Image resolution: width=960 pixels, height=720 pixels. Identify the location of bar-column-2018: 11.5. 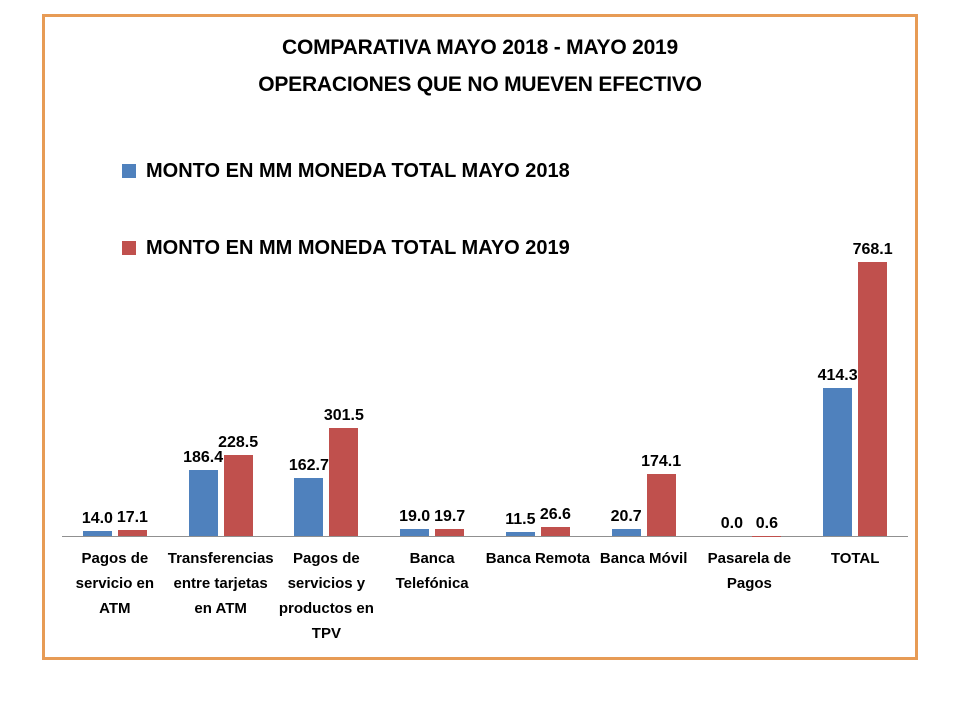
(520, 523).